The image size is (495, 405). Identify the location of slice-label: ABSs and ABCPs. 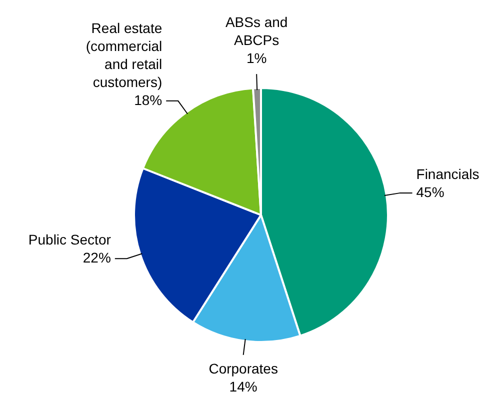
(256, 31).